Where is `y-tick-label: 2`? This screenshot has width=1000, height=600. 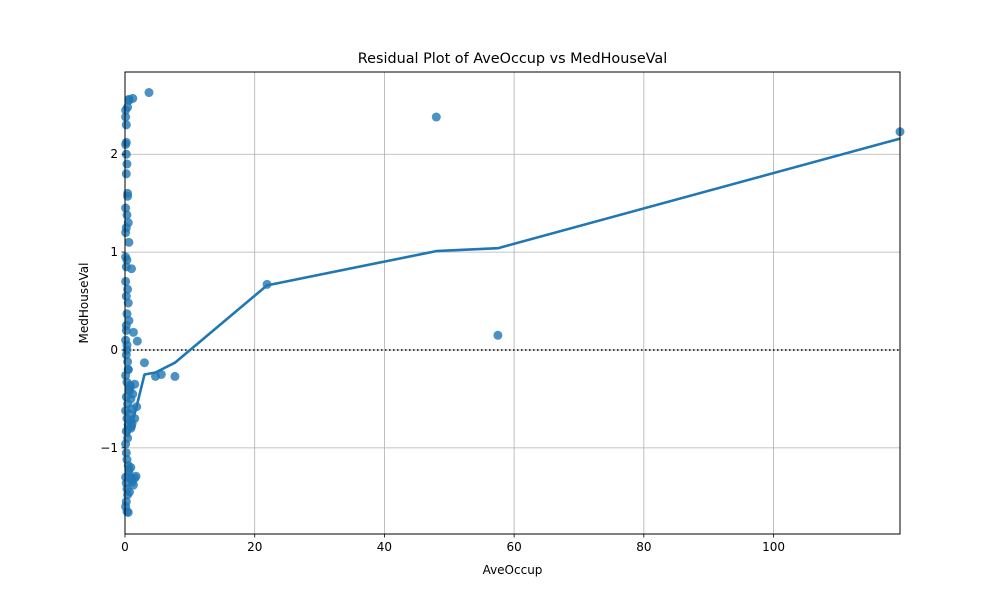 y-tick-label: 2 is located at coordinates (114, 154).